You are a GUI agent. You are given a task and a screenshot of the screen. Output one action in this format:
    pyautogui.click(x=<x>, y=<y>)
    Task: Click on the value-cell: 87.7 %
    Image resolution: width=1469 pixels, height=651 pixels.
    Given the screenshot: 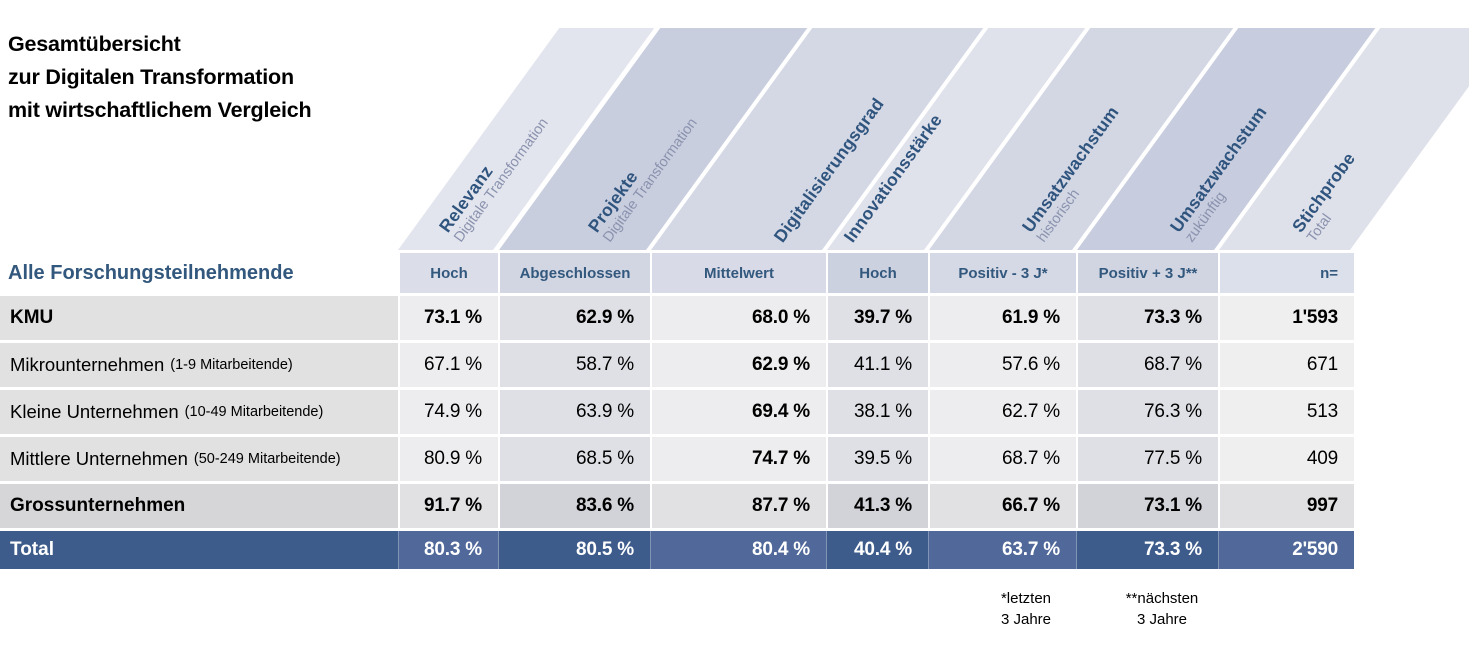 What is the action you would take?
    pyautogui.click(x=738, y=506)
    